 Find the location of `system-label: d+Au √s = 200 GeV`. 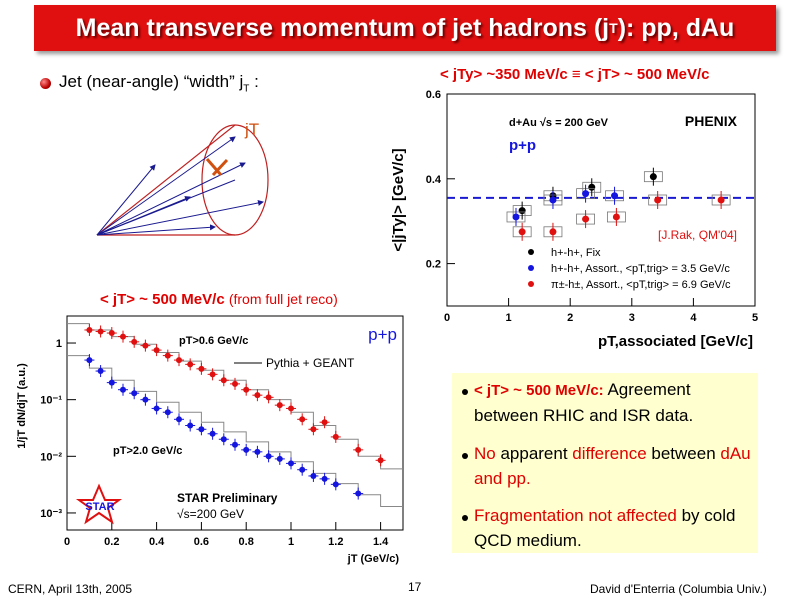

system-label: d+Au √s = 200 GeV is located at coordinates (559, 123).